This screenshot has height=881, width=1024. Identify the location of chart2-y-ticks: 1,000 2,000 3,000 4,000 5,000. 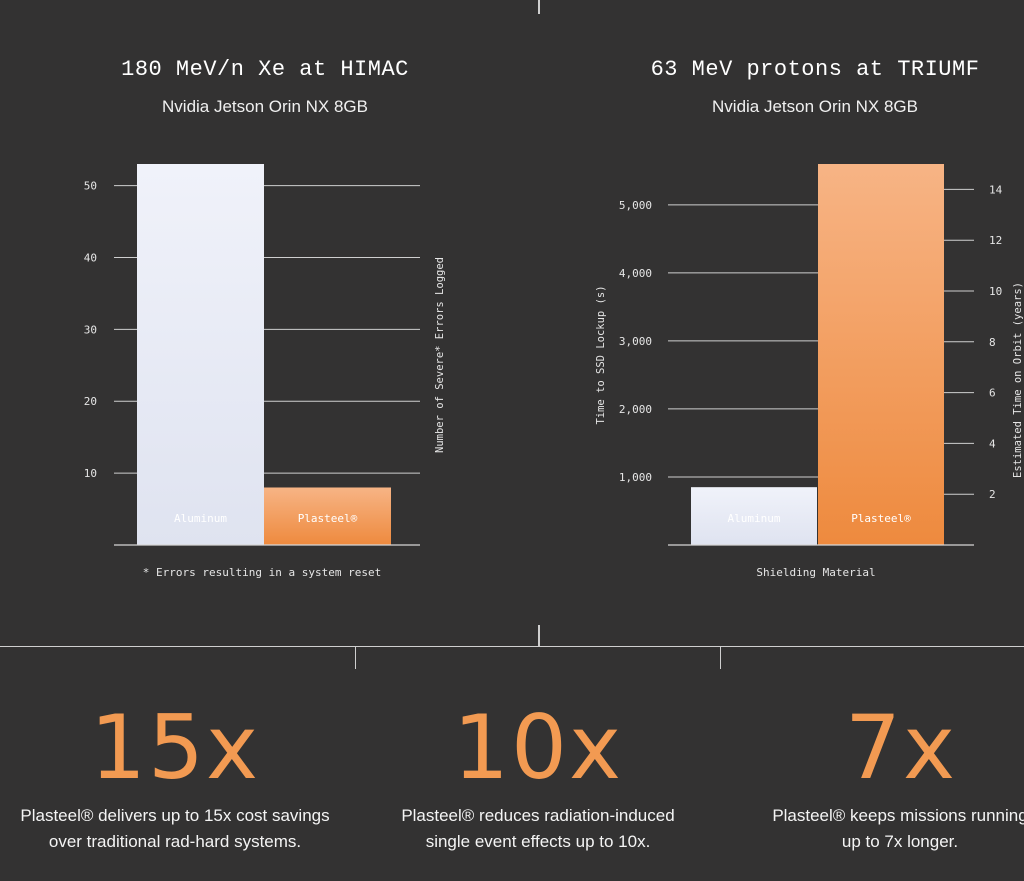
(635, 341).